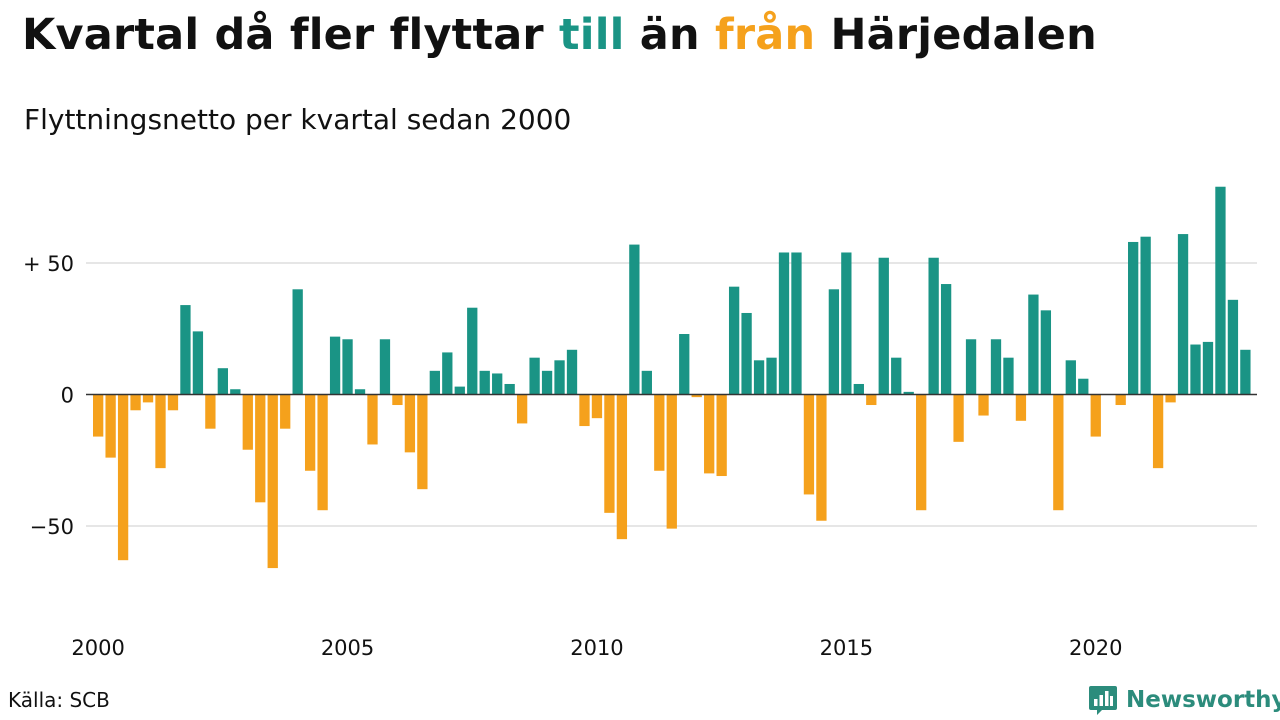 The image size is (1280, 720). What do you see at coordinates (1183, 314) in the screenshot?
I see `bar-2021-q4` at bounding box center [1183, 314].